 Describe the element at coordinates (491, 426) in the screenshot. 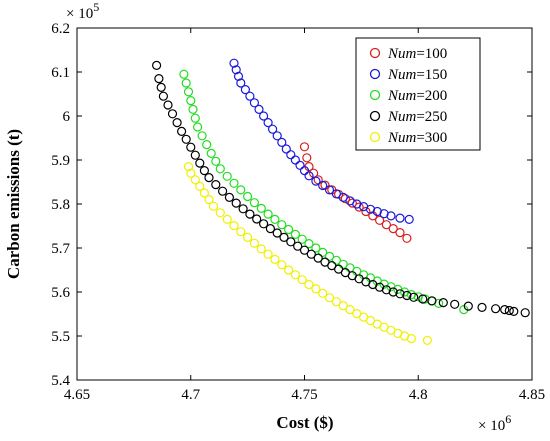

I see `x-multiplier-base: × 10` at that location.